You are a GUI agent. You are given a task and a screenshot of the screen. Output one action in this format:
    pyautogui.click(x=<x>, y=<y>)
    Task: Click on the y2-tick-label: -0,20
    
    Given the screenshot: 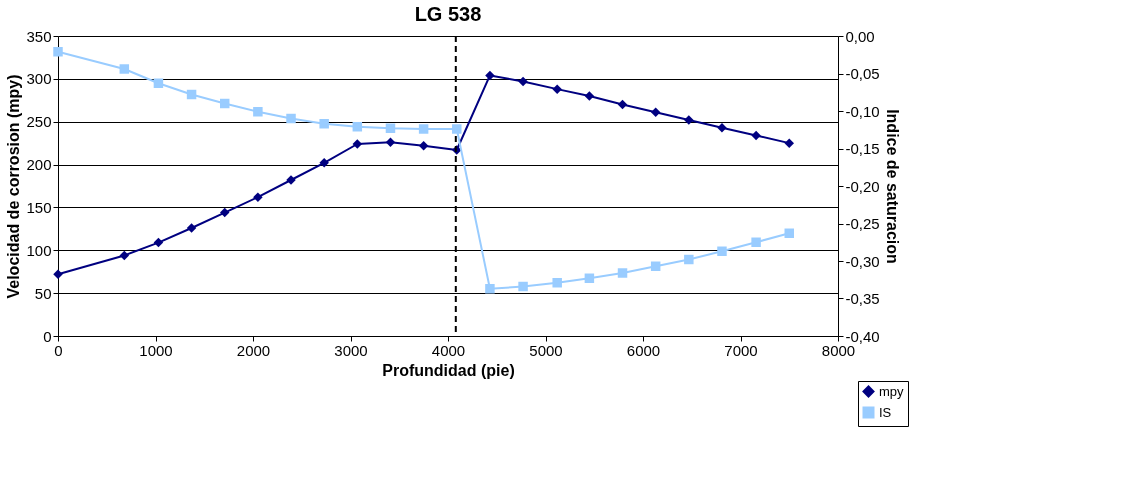 What is the action you would take?
    pyautogui.click(x=862, y=186)
    